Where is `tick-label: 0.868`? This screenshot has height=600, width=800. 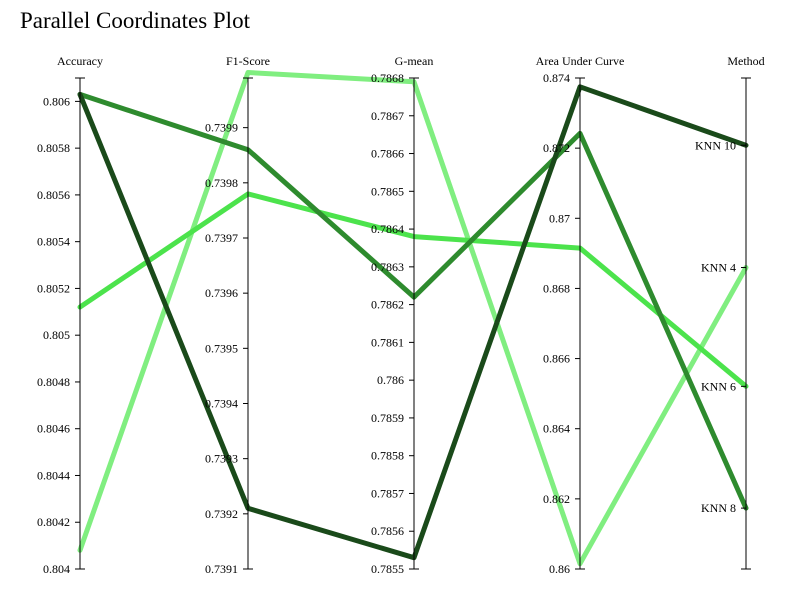 tick-label: 0.868 is located at coordinates (556, 288).